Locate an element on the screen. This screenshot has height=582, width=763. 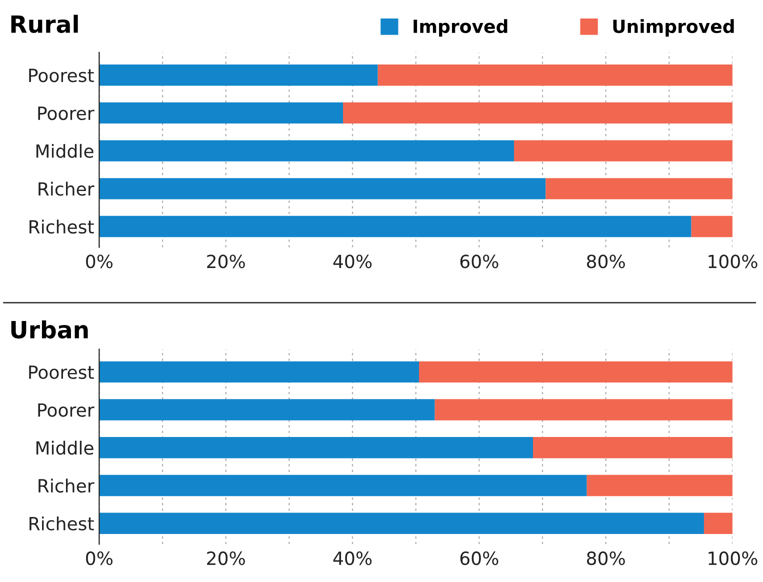
legend-label: Improved is located at coordinates (461, 28).